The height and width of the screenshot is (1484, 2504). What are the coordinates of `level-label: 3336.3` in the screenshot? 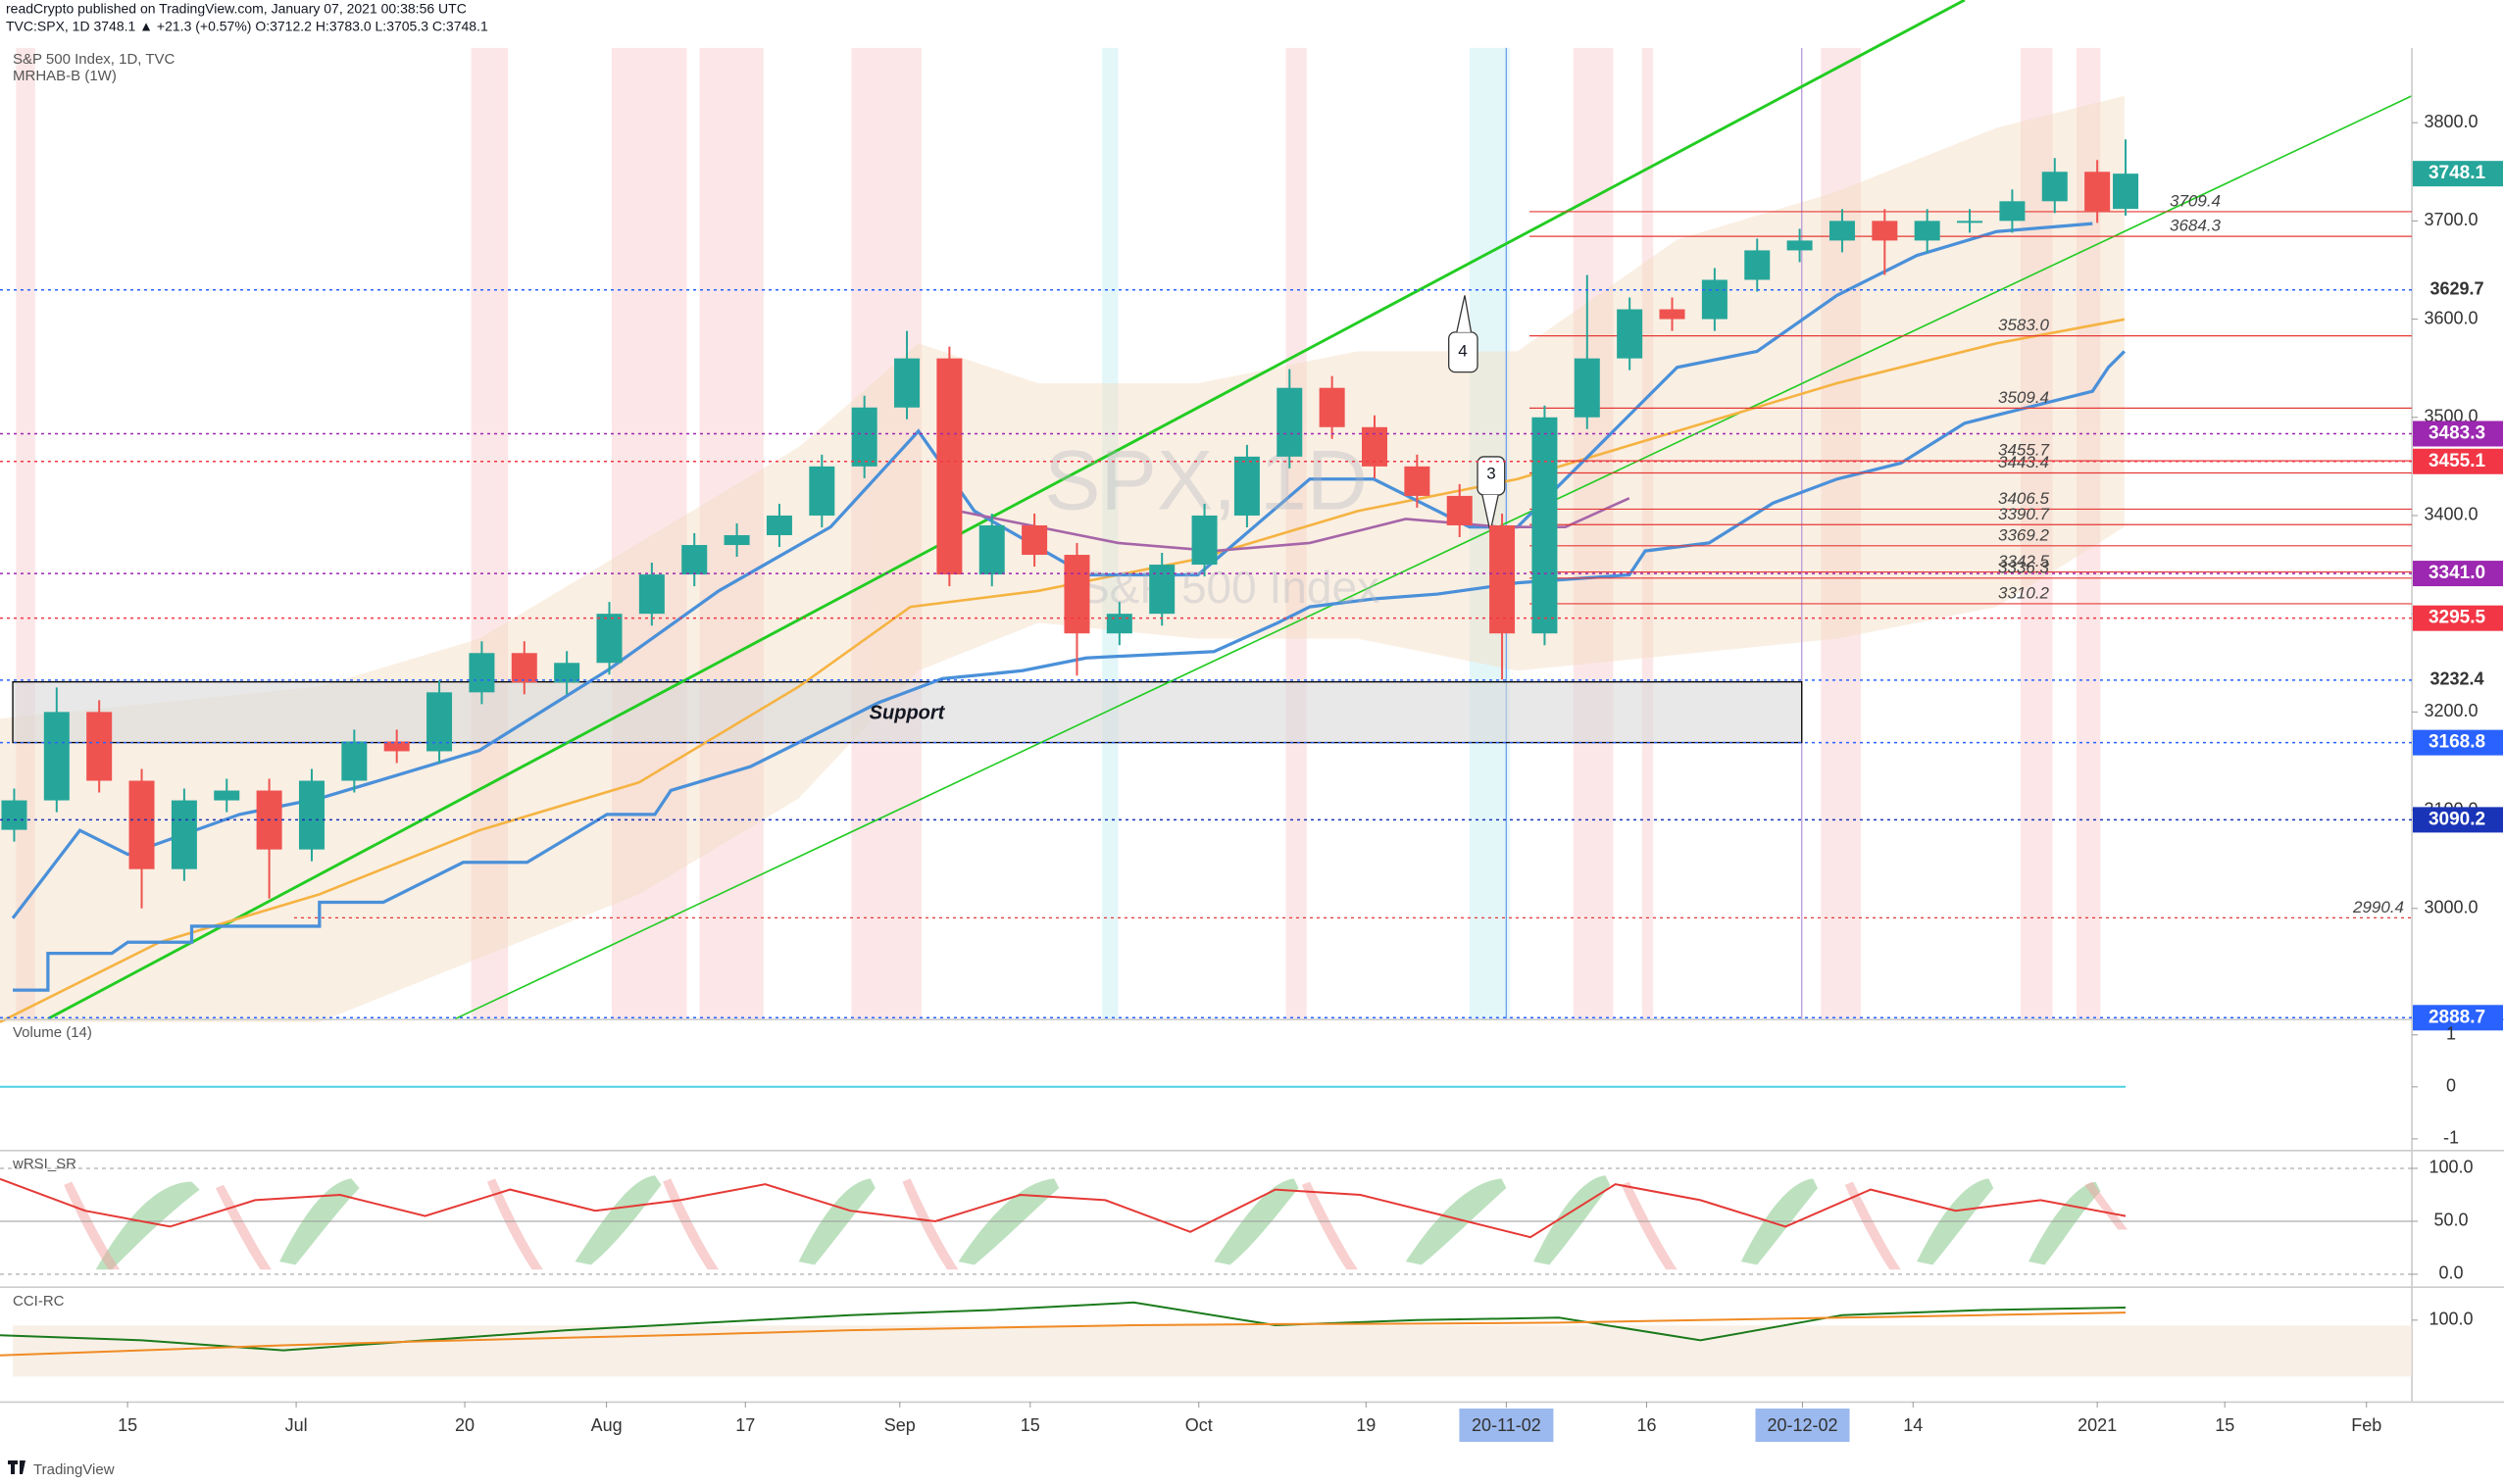 It's located at (2024, 567).